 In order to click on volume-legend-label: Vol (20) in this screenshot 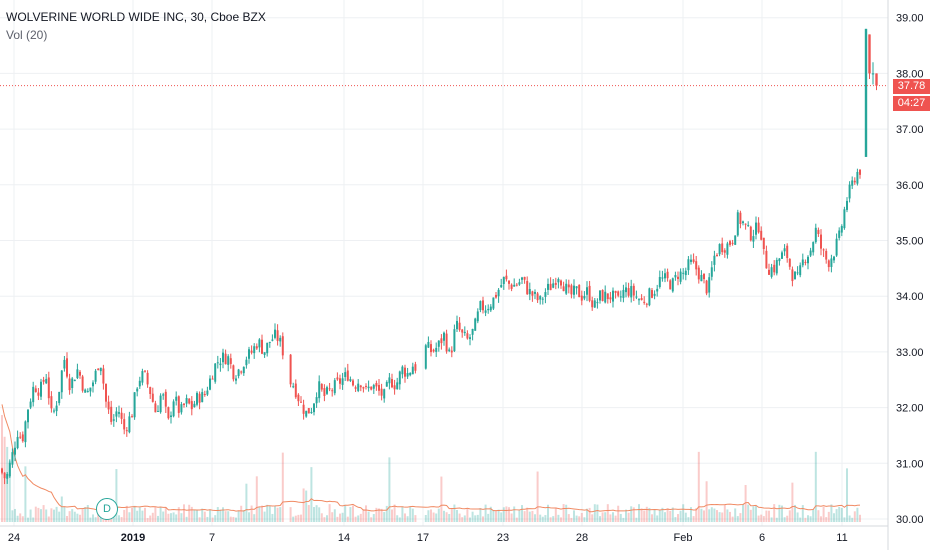, I will do `click(27, 35)`.